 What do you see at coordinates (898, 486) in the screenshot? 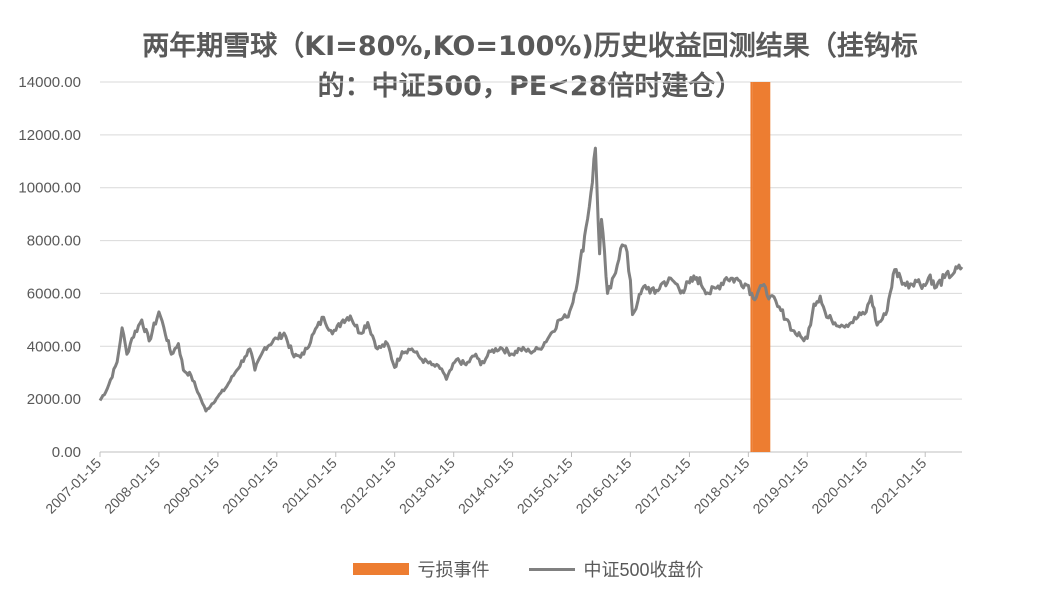
I see `x-tick-label: 2021-01-15` at bounding box center [898, 486].